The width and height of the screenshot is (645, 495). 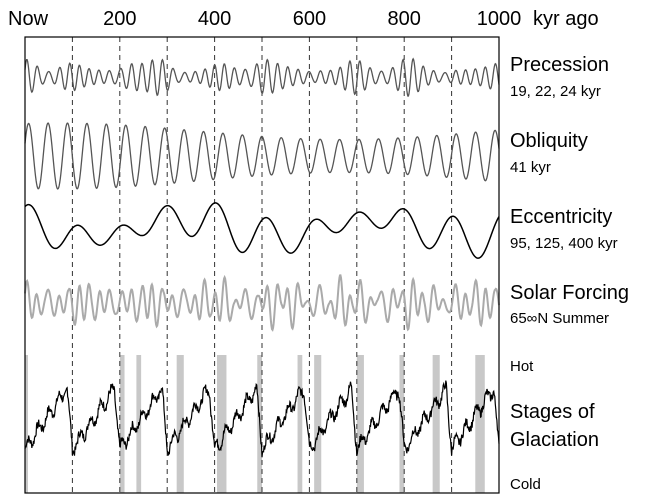 I want to click on series-detail-eccentricity: 95, 125, 400 kyr, so click(x=564, y=243).